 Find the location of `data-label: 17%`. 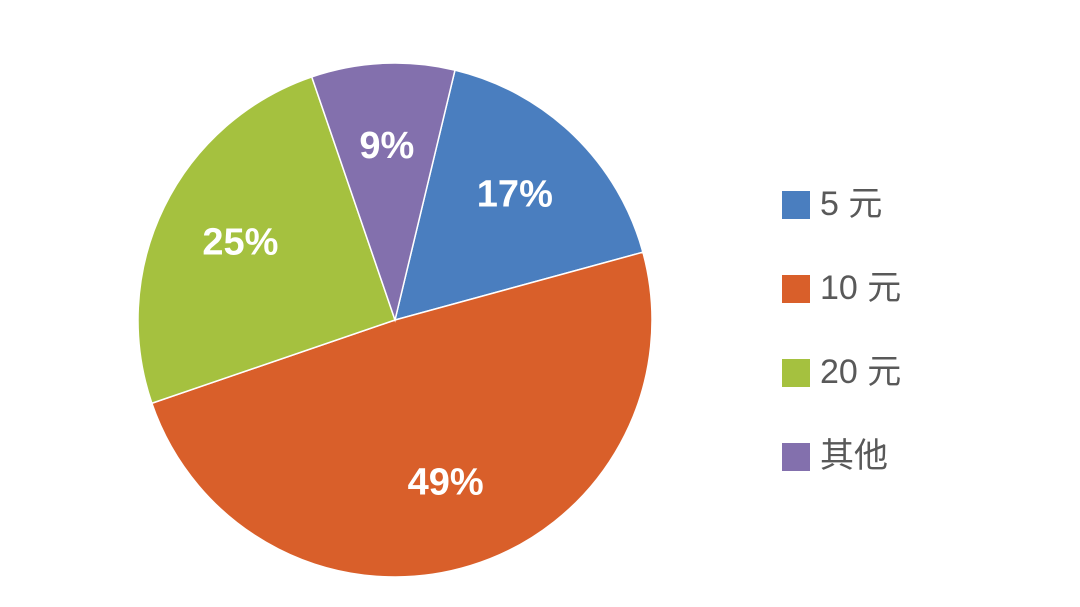

data-label: 17% is located at coordinates (515, 194).